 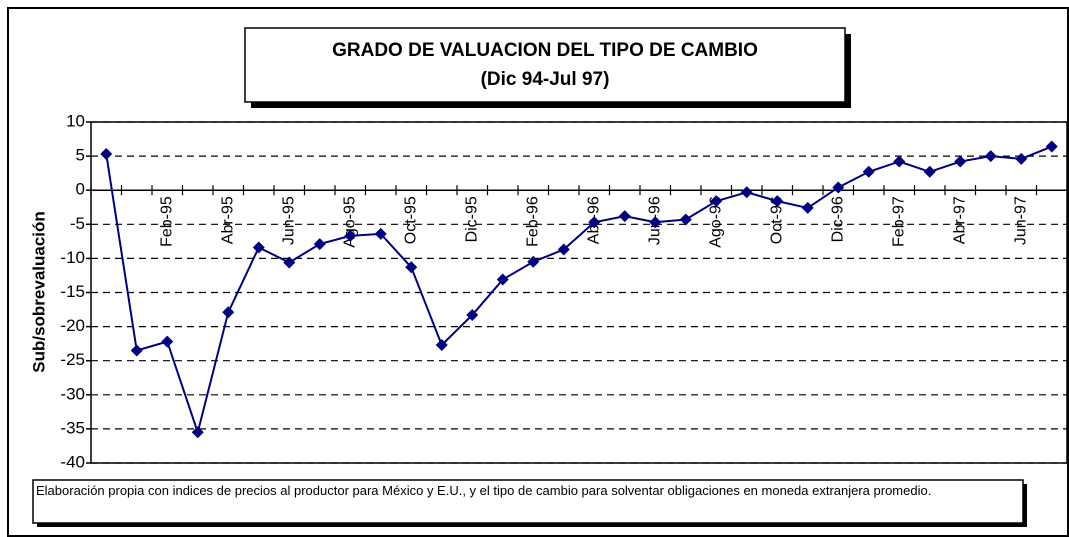 What do you see at coordinates (72, 325) in the screenshot?
I see `y-tick-label: -20` at bounding box center [72, 325].